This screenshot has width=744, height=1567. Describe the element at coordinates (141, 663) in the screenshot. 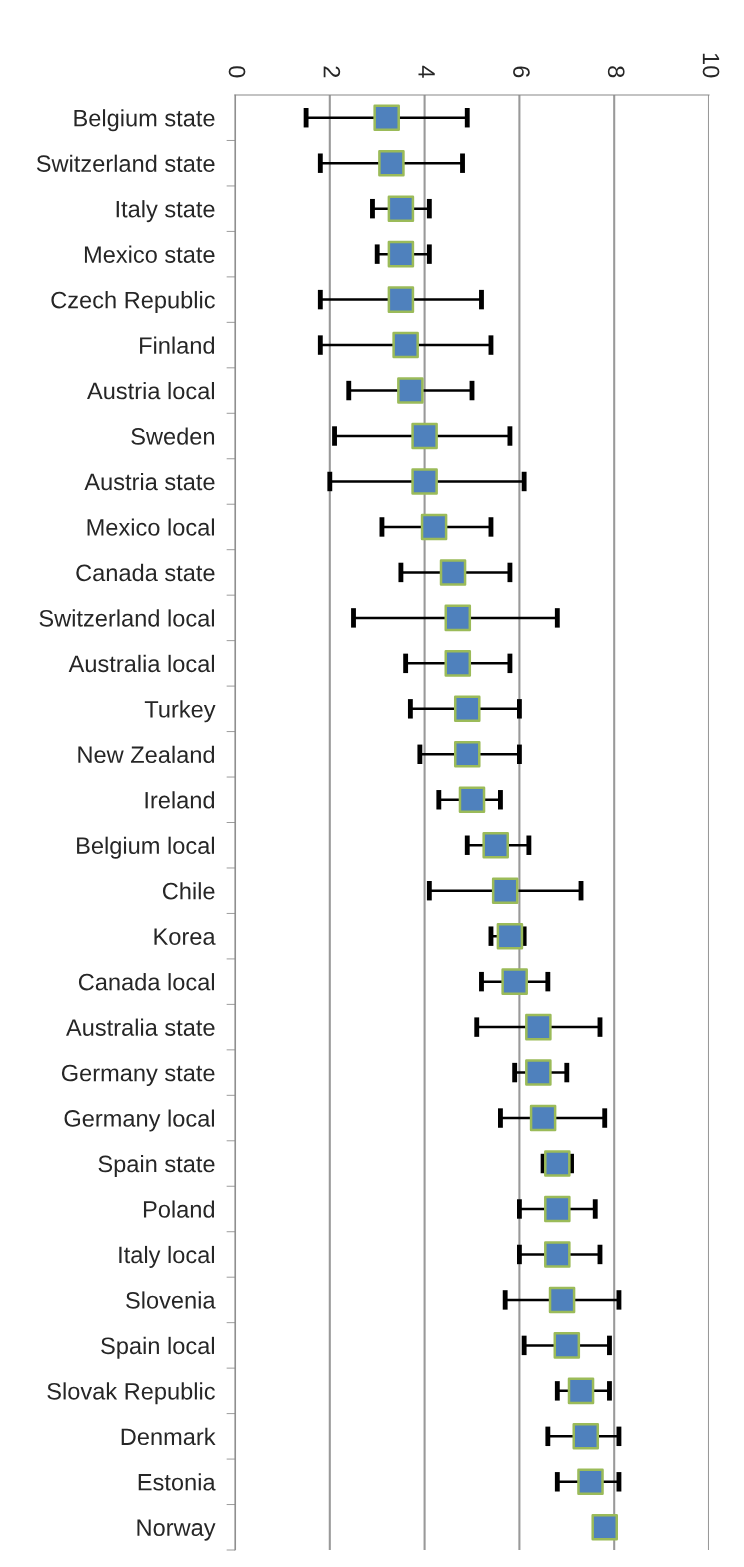

I see `y-tick-label: Australia local` at that location.